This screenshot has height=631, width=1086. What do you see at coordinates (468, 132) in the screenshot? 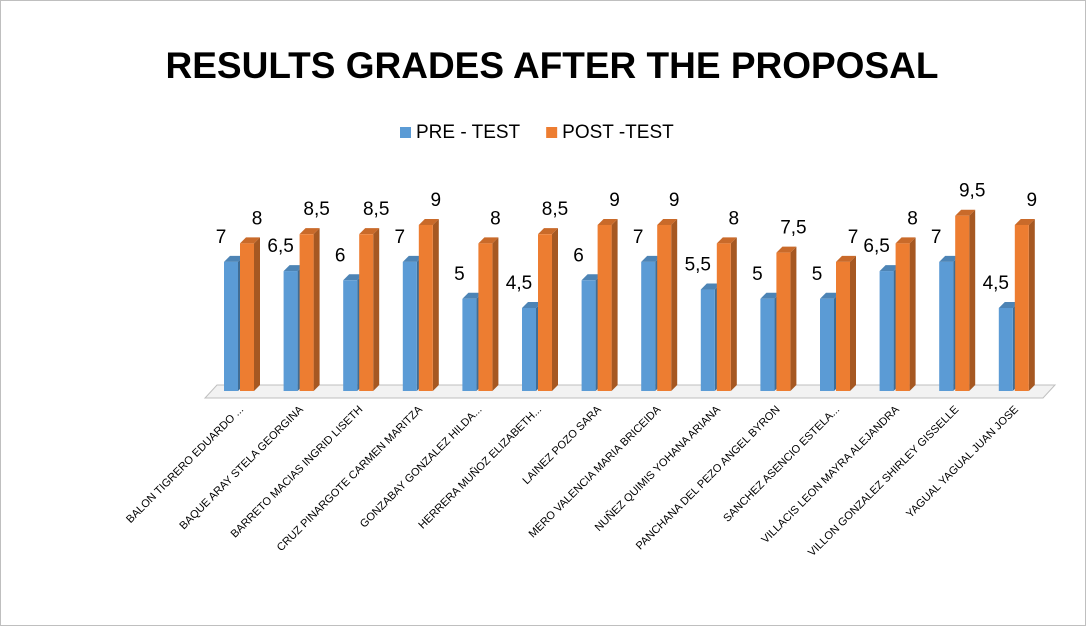
I see `legend-label: PRE - TEST` at bounding box center [468, 132].